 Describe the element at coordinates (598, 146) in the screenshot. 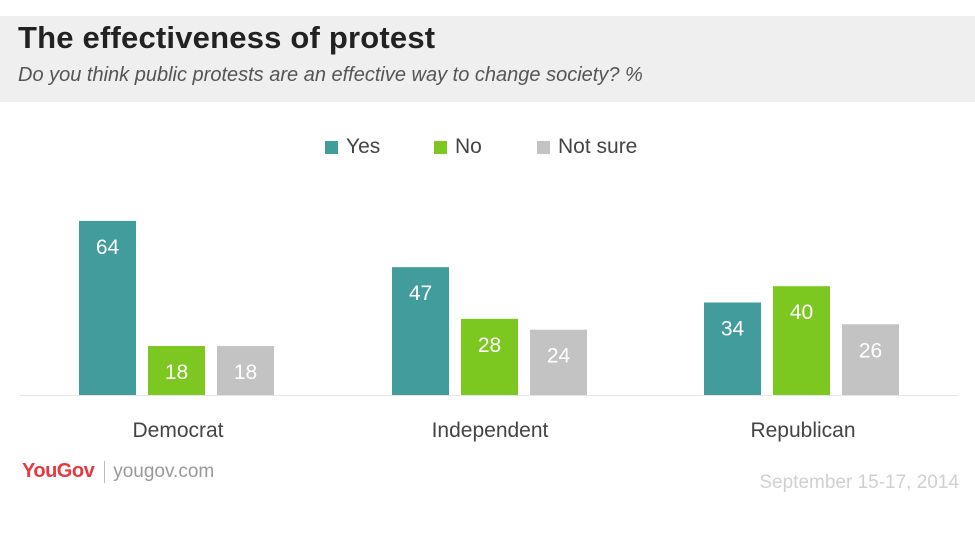

I see `legend-label-not-sure: Not sure` at that location.